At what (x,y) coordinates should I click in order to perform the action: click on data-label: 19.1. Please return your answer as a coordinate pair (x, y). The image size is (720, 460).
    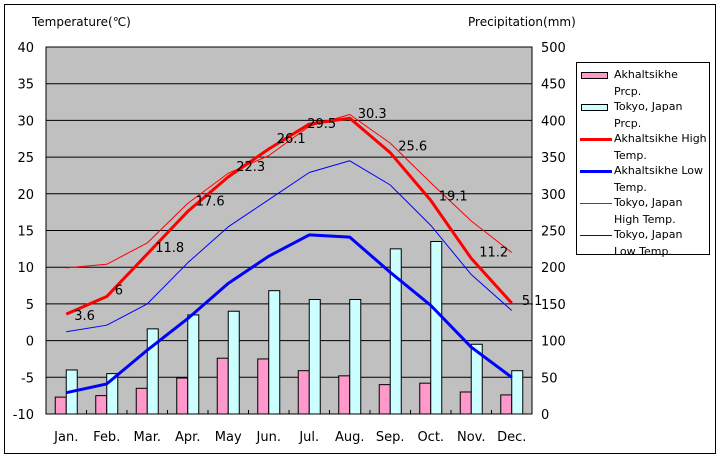
    Looking at the image, I should click on (453, 196).